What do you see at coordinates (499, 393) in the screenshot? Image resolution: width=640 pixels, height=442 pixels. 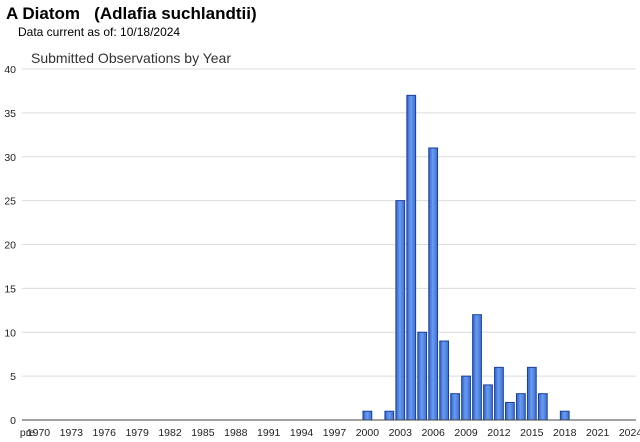 I see `bar-2012` at bounding box center [499, 393].